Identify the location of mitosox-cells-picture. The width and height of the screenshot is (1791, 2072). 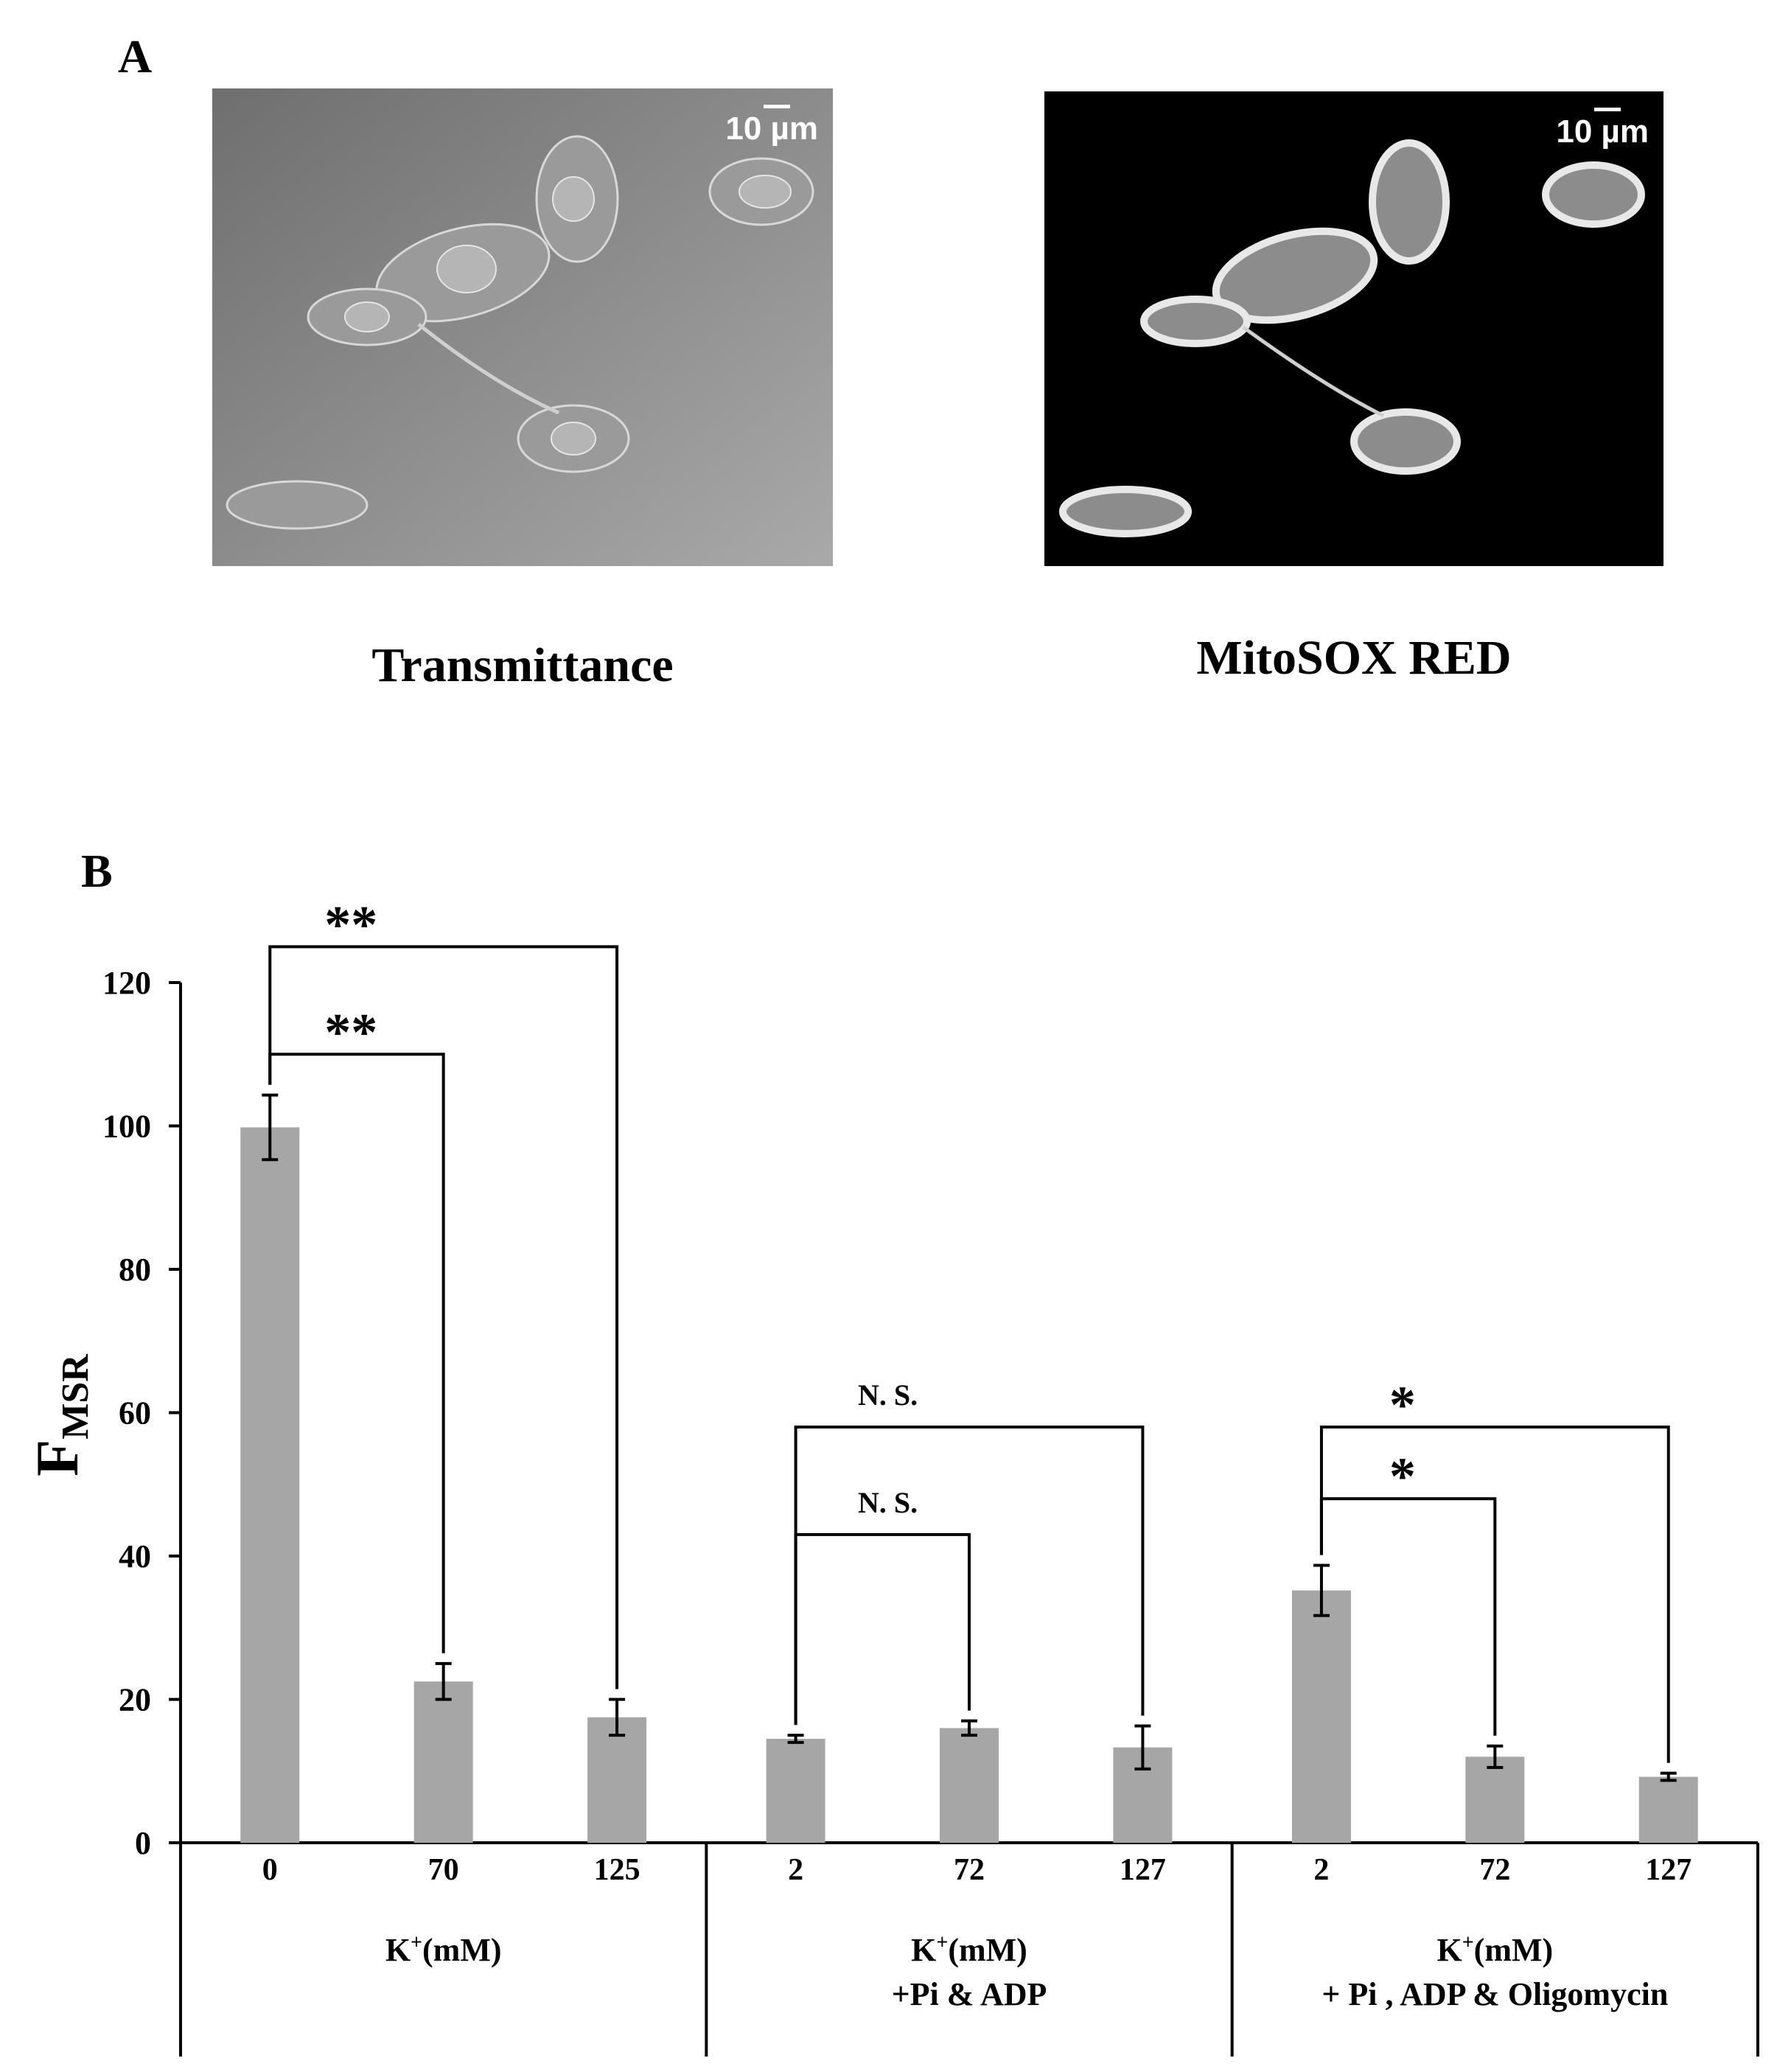
(1354, 328).